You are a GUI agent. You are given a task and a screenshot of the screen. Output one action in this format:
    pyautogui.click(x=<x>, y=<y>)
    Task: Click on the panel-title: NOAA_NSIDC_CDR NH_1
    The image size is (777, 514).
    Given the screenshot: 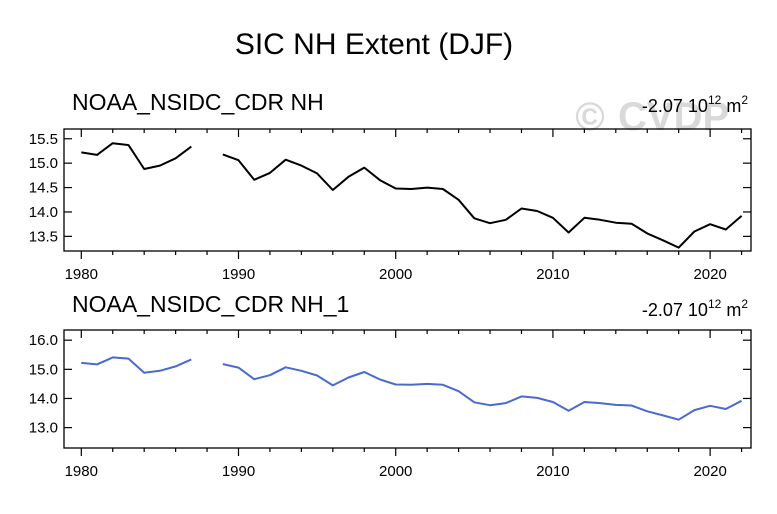 What is the action you would take?
    pyautogui.click(x=210, y=304)
    